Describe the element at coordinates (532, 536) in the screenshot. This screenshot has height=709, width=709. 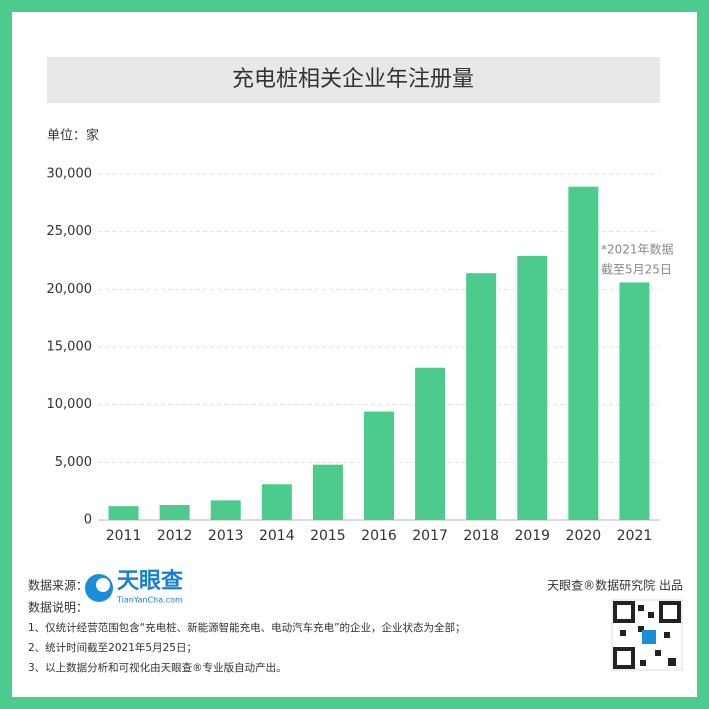
I see `x-tick-label: 2019` at that location.